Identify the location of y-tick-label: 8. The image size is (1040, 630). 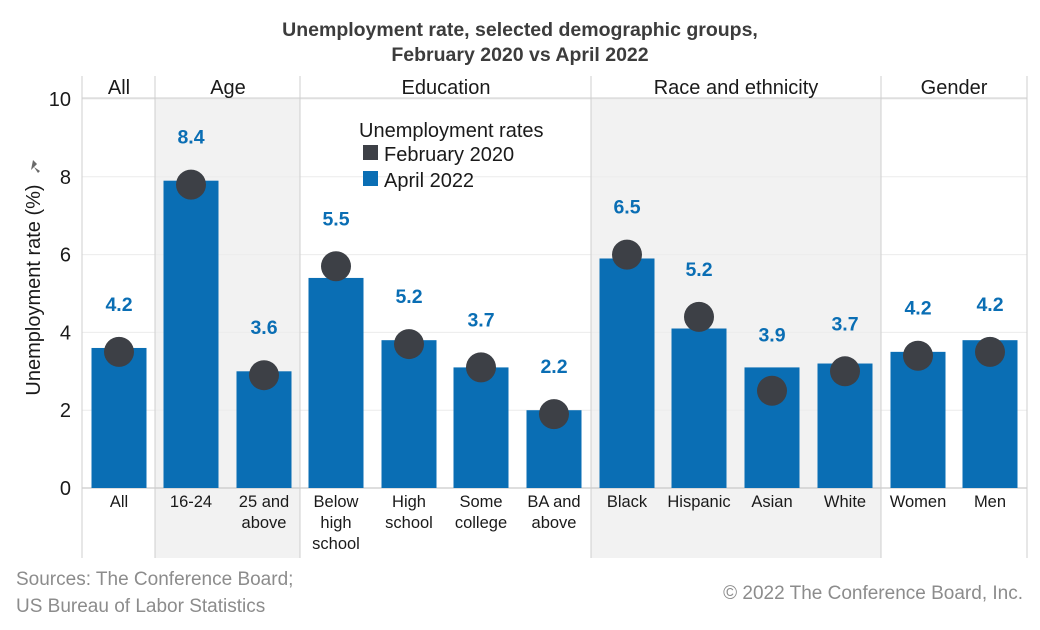
(65, 178).